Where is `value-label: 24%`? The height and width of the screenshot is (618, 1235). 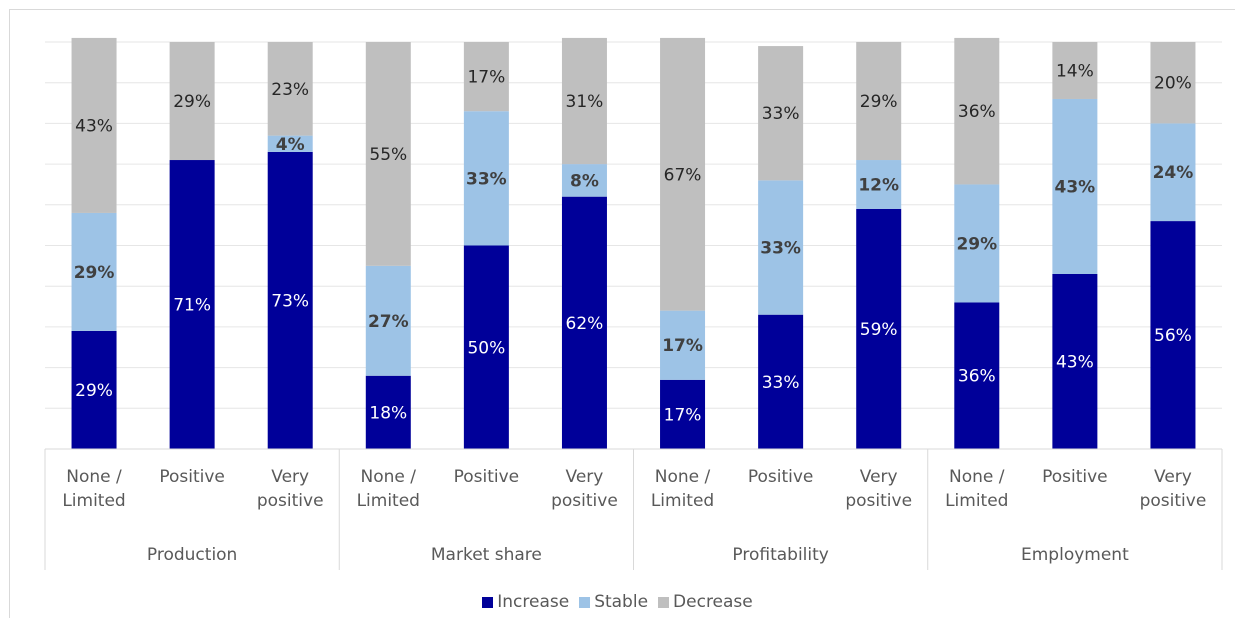
value-label: 24% is located at coordinates (1173, 173).